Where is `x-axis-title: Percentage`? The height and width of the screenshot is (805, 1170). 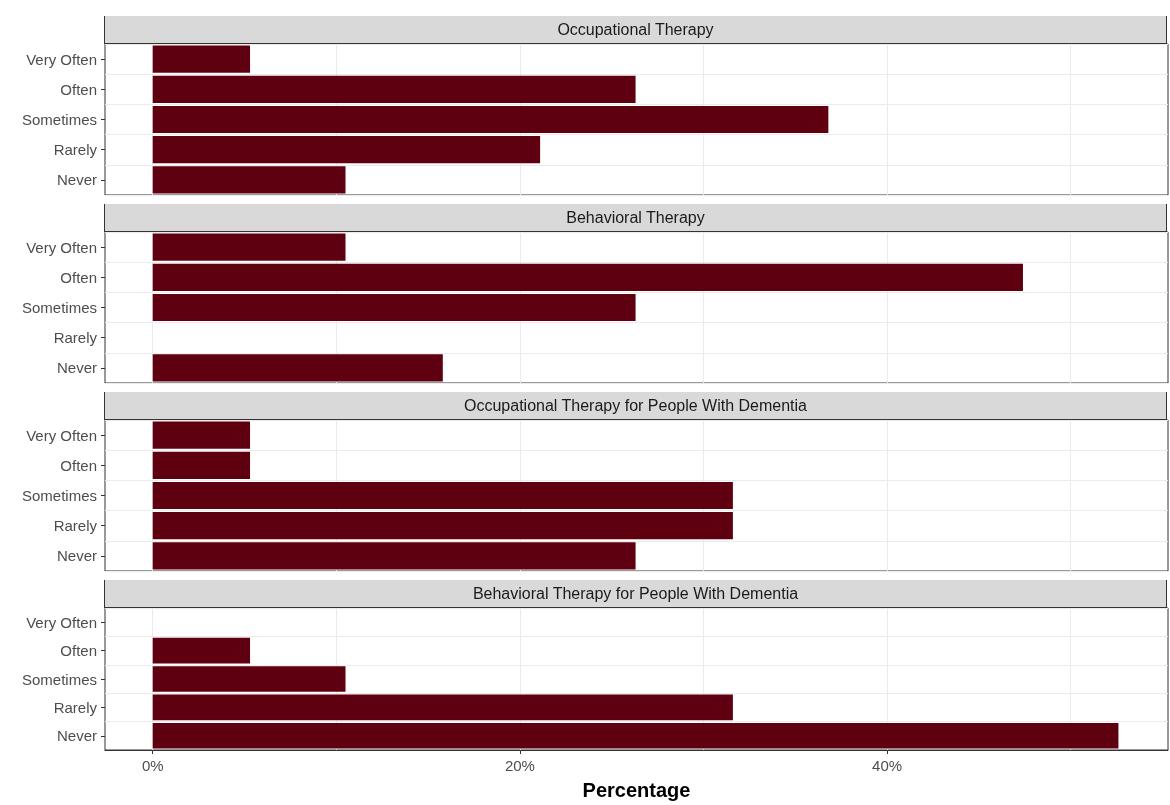 x-axis-title: Percentage is located at coordinates (636, 790).